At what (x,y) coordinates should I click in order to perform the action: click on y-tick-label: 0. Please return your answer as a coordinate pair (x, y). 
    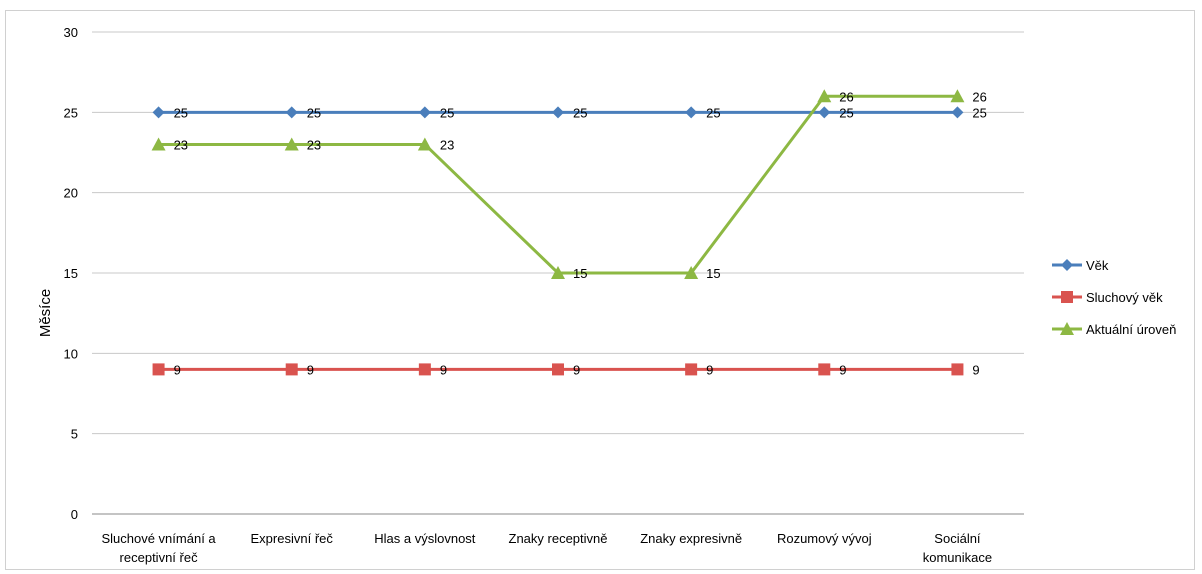
    Looking at the image, I should click on (74, 514).